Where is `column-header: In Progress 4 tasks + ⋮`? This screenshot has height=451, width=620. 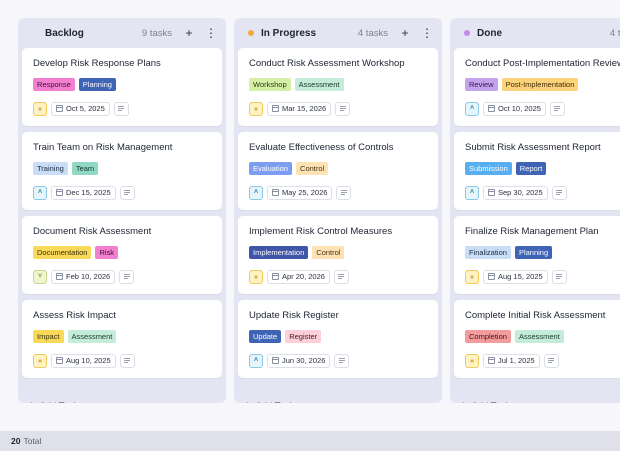 column-header: In Progress 4 tasks + ⋮ is located at coordinates (338, 33).